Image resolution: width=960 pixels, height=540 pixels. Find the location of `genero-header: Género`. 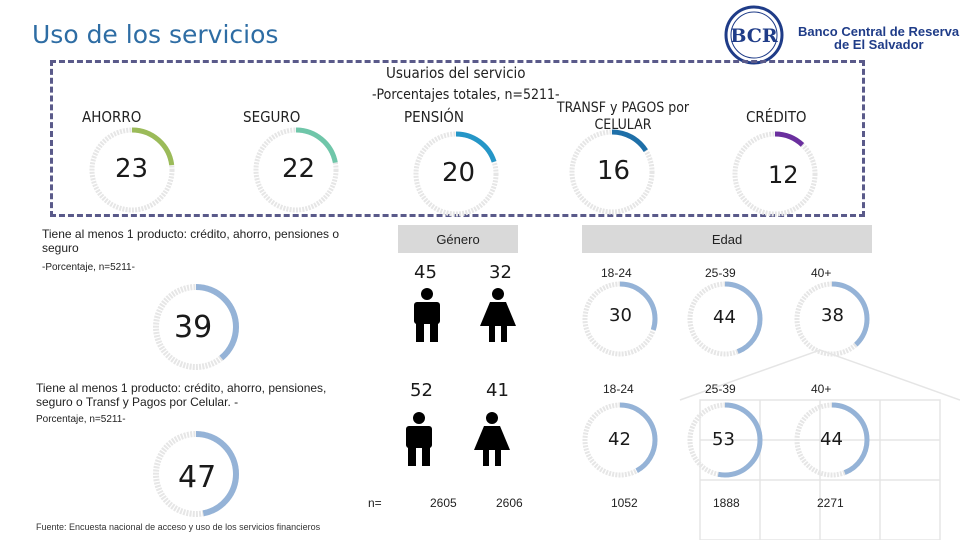

genero-header: Género is located at coordinates (458, 239).